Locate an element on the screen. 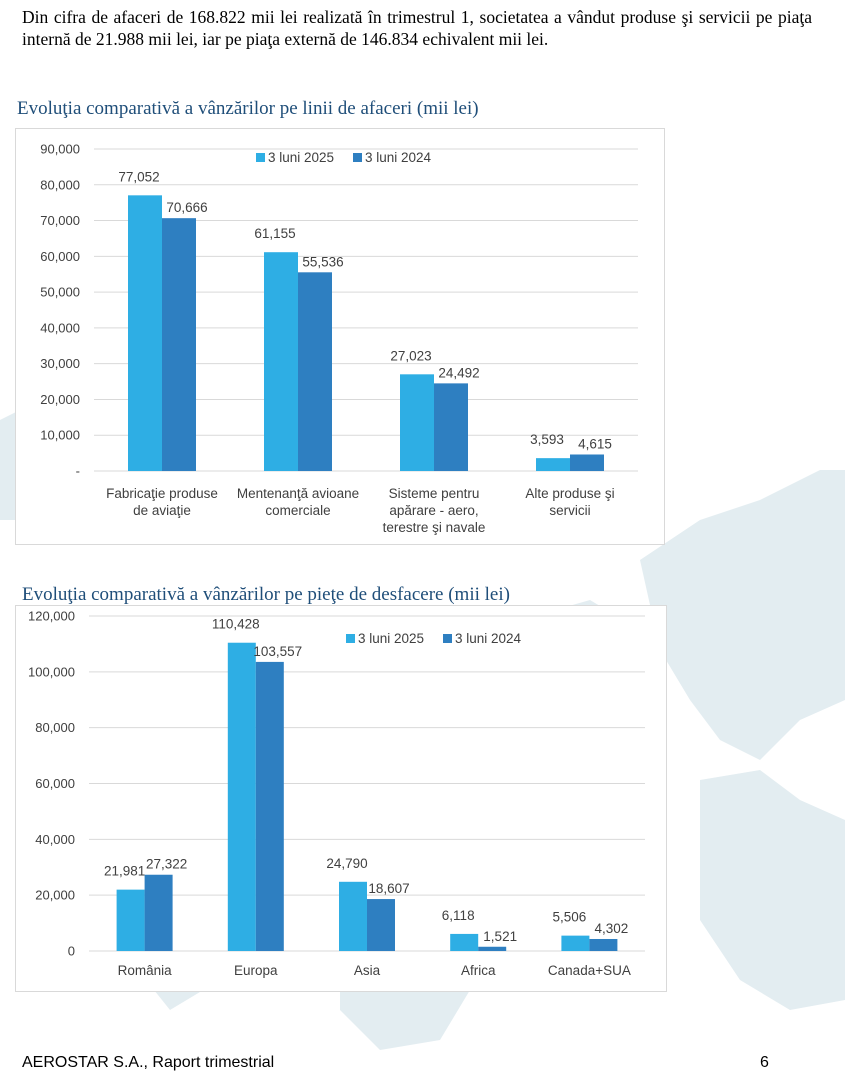 The width and height of the screenshot is (845, 1080). data-label: 5,506 is located at coordinates (570, 917).